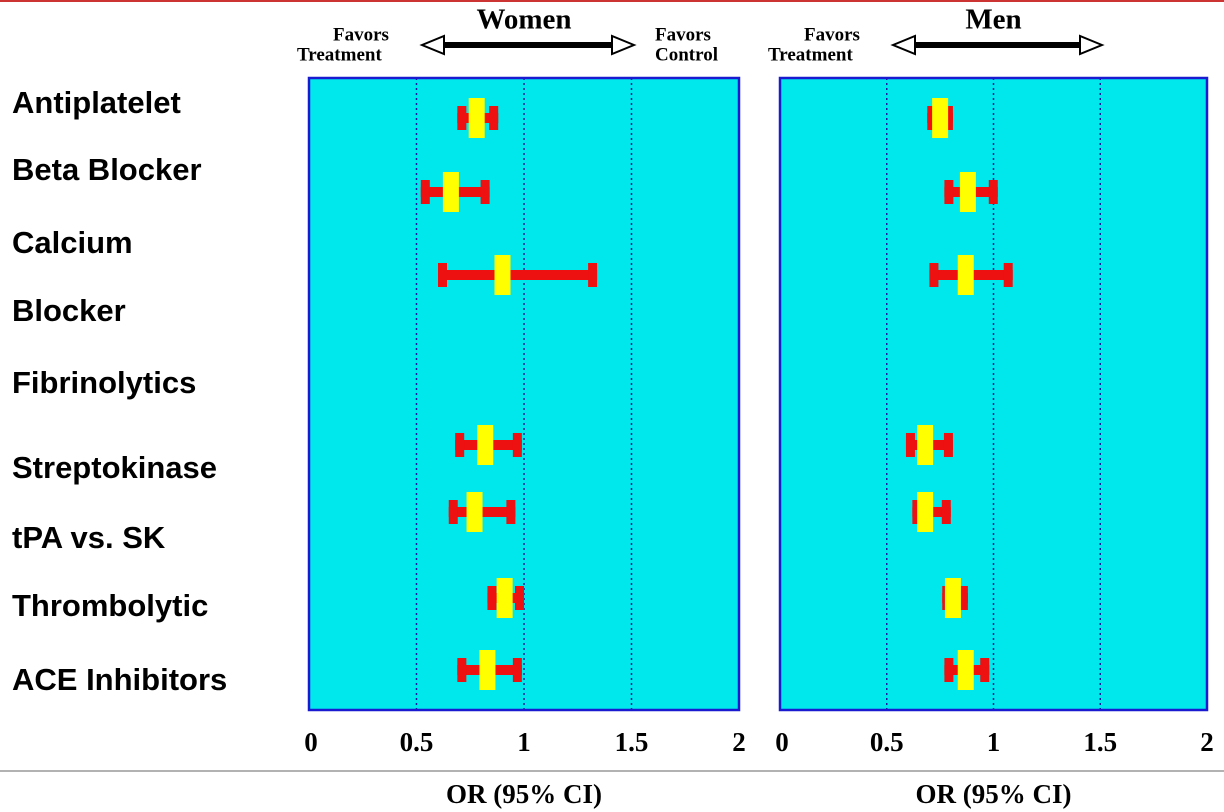  I want to click on row-label: Calcium, so click(72, 242).